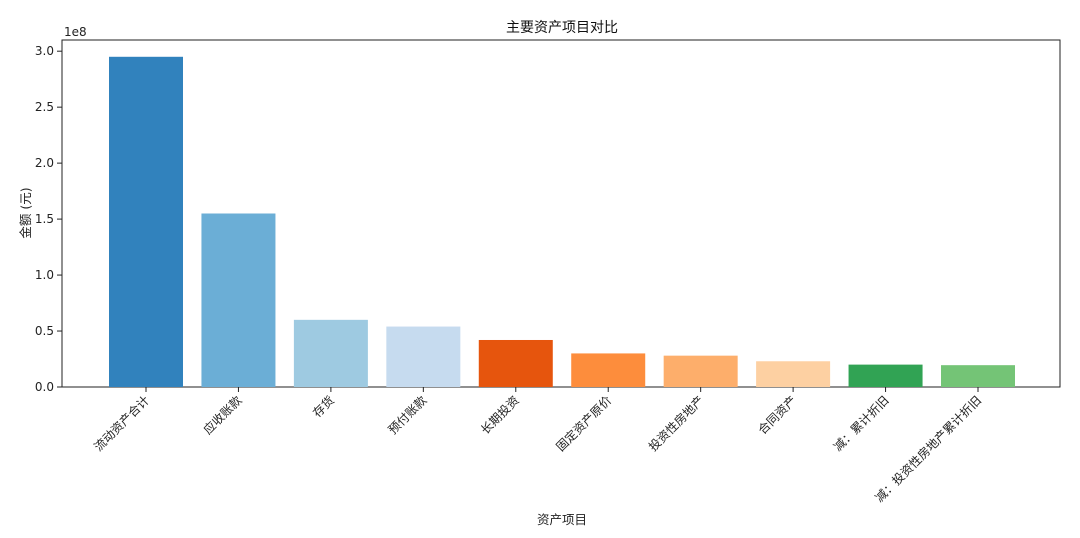 The height and width of the screenshot is (538, 1080). I want to click on chart-title: 主要资产项目对比, so click(562, 28).